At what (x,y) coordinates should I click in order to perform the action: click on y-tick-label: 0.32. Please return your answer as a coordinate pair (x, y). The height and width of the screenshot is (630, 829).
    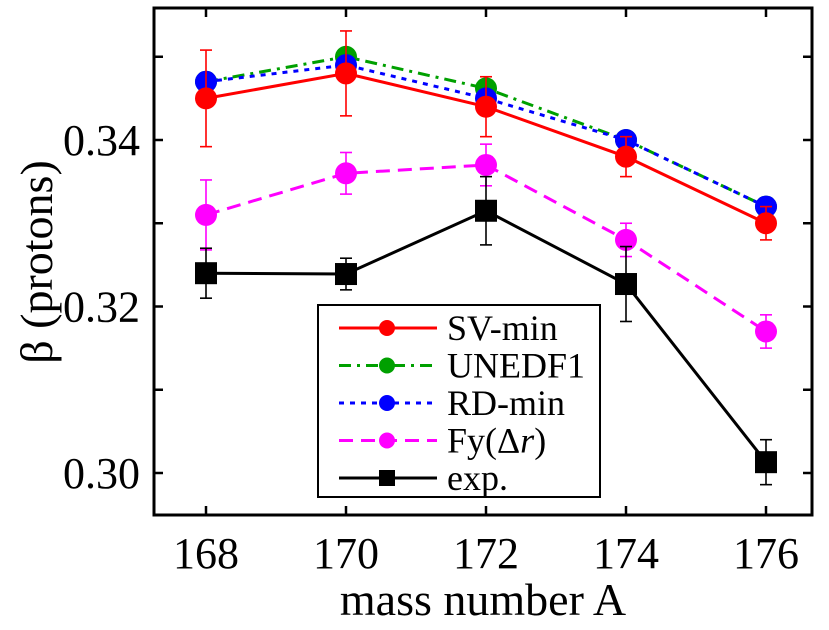
    Looking at the image, I should click on (101, 307).